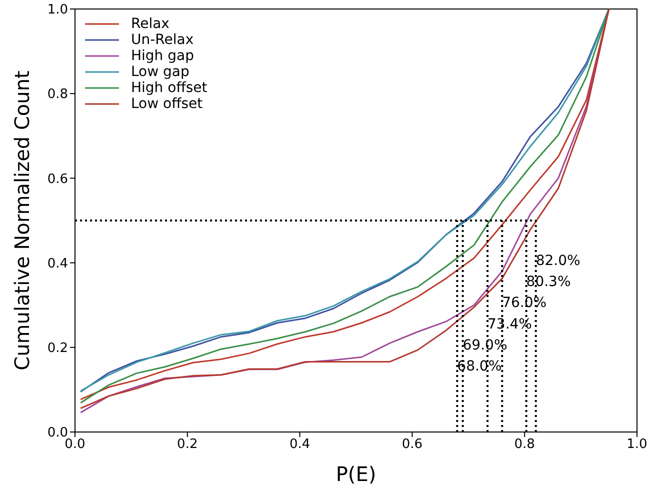 This screenshot has width=652, height=489. I want to click on ref-line-label: 73.4%, so click(510, 324).